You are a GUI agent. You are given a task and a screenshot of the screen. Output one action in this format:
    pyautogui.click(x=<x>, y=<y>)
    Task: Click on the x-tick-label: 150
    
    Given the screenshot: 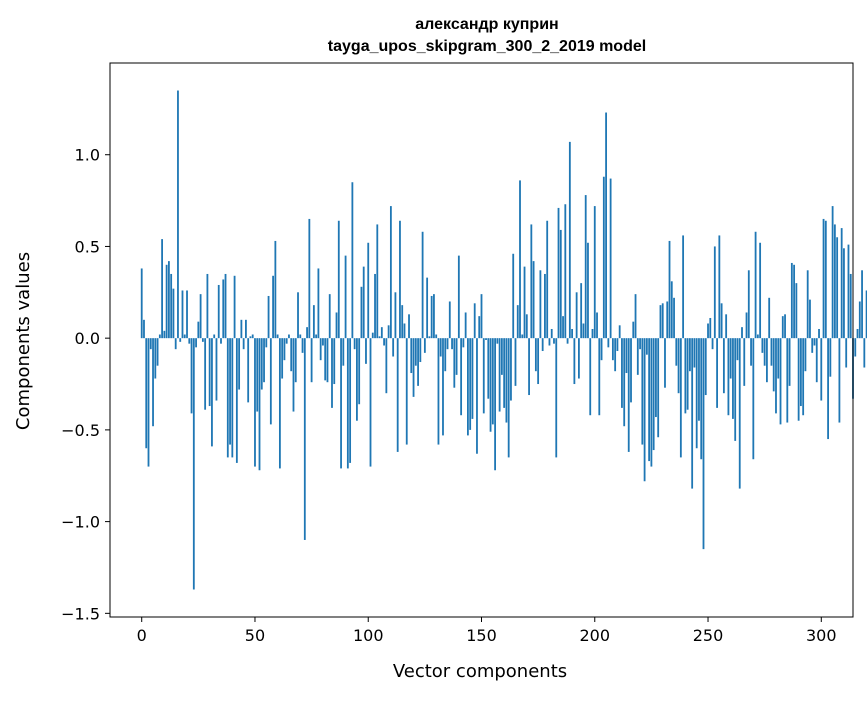 What is the action you would take?
    pyautogui.click(x=481, y=635)
    